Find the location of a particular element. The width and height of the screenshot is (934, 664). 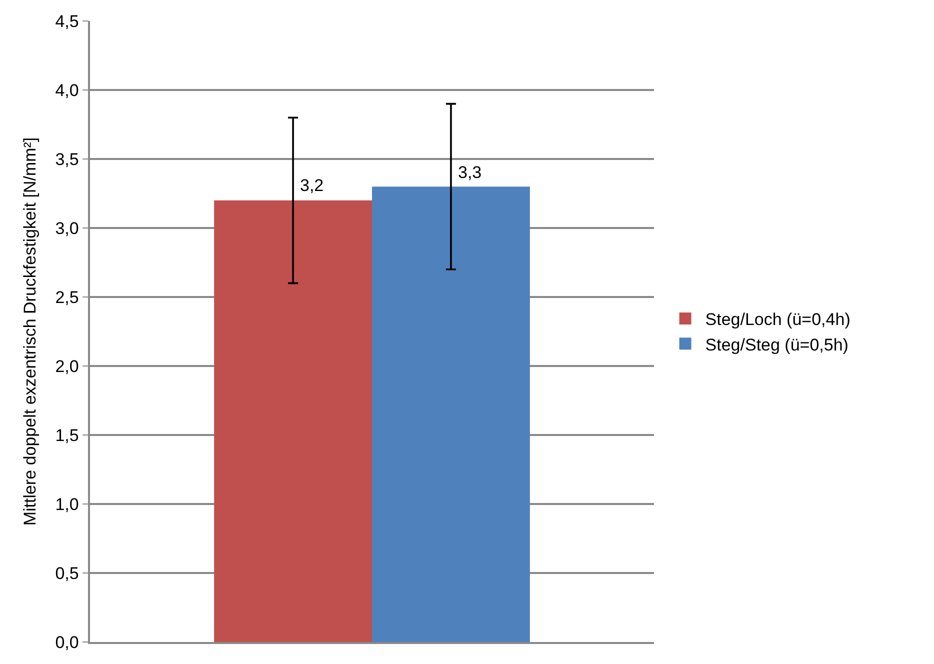

y-tick-label: 3,5 is located at coordinates (67, 159).